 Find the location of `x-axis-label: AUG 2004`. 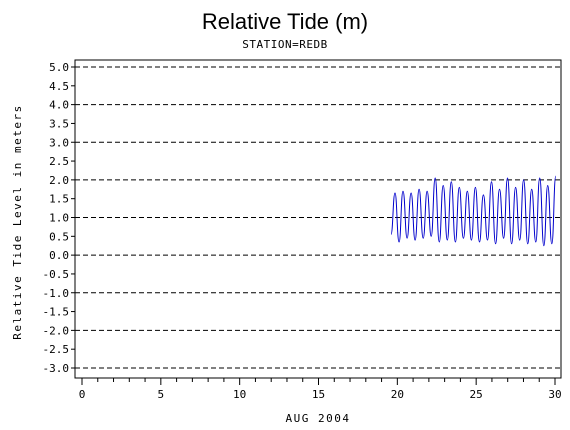

x-axis-label: AUG 2004 is located at coordinates (318, 418).